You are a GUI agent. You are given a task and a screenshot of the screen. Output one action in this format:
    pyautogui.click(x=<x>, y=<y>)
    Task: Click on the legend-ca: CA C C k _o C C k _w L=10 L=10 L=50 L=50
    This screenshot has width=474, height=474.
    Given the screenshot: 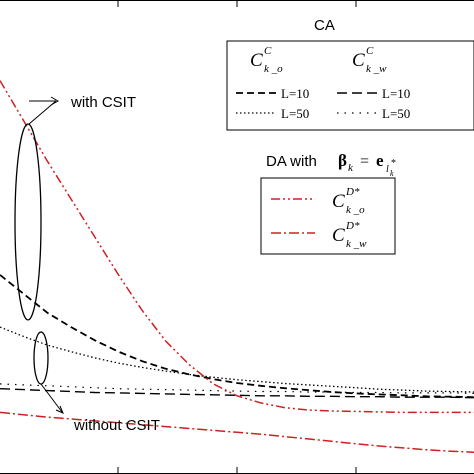 What is the action you would take?
    pyautogui.click(x=350, y=74)
    